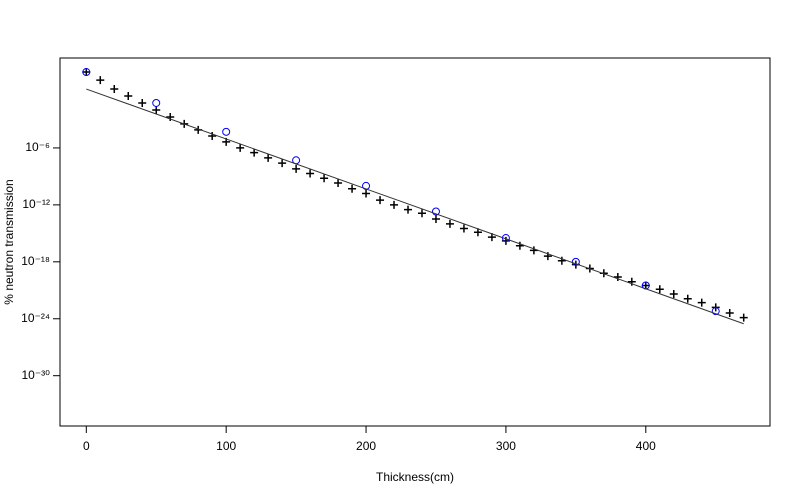  Describe the element at coordinates (9, 241) in the screenshot. I see `y-axis-label: % neutron transmission` at that location.